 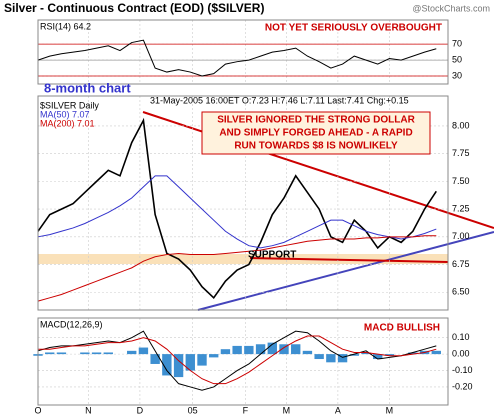 What do you see at coordinates (461, 264) in the screenshot?
I see `y-tick-label: 6.75` at bounding box center [461, 264].